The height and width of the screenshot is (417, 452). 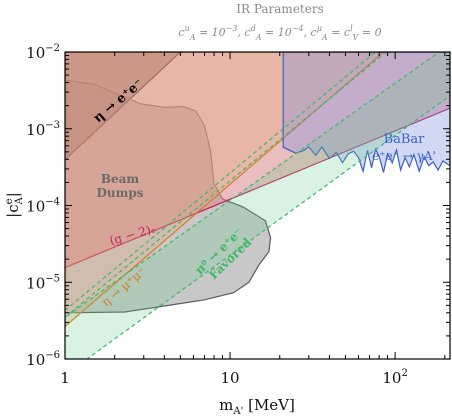 I want to click on y-tick-label: 10⁻⁵, so click(x=43, y=282).